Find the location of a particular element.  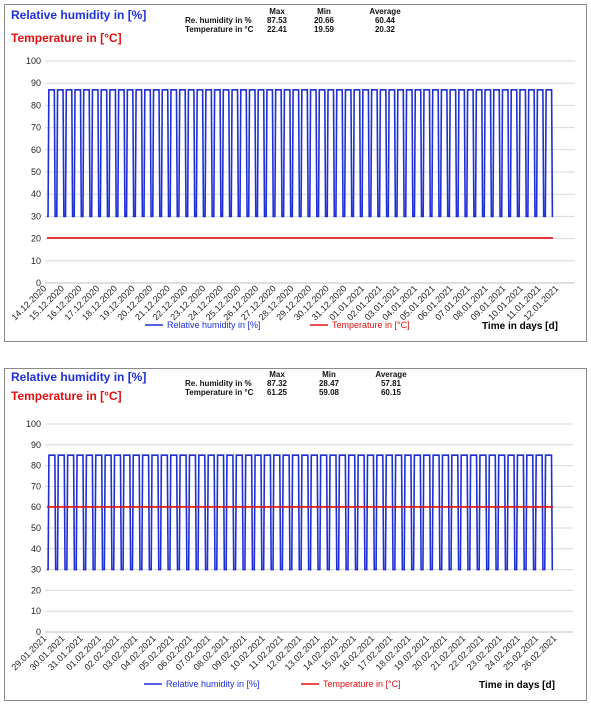

chart-1-stat-header-2: Average is located at coordinates (385, 11).